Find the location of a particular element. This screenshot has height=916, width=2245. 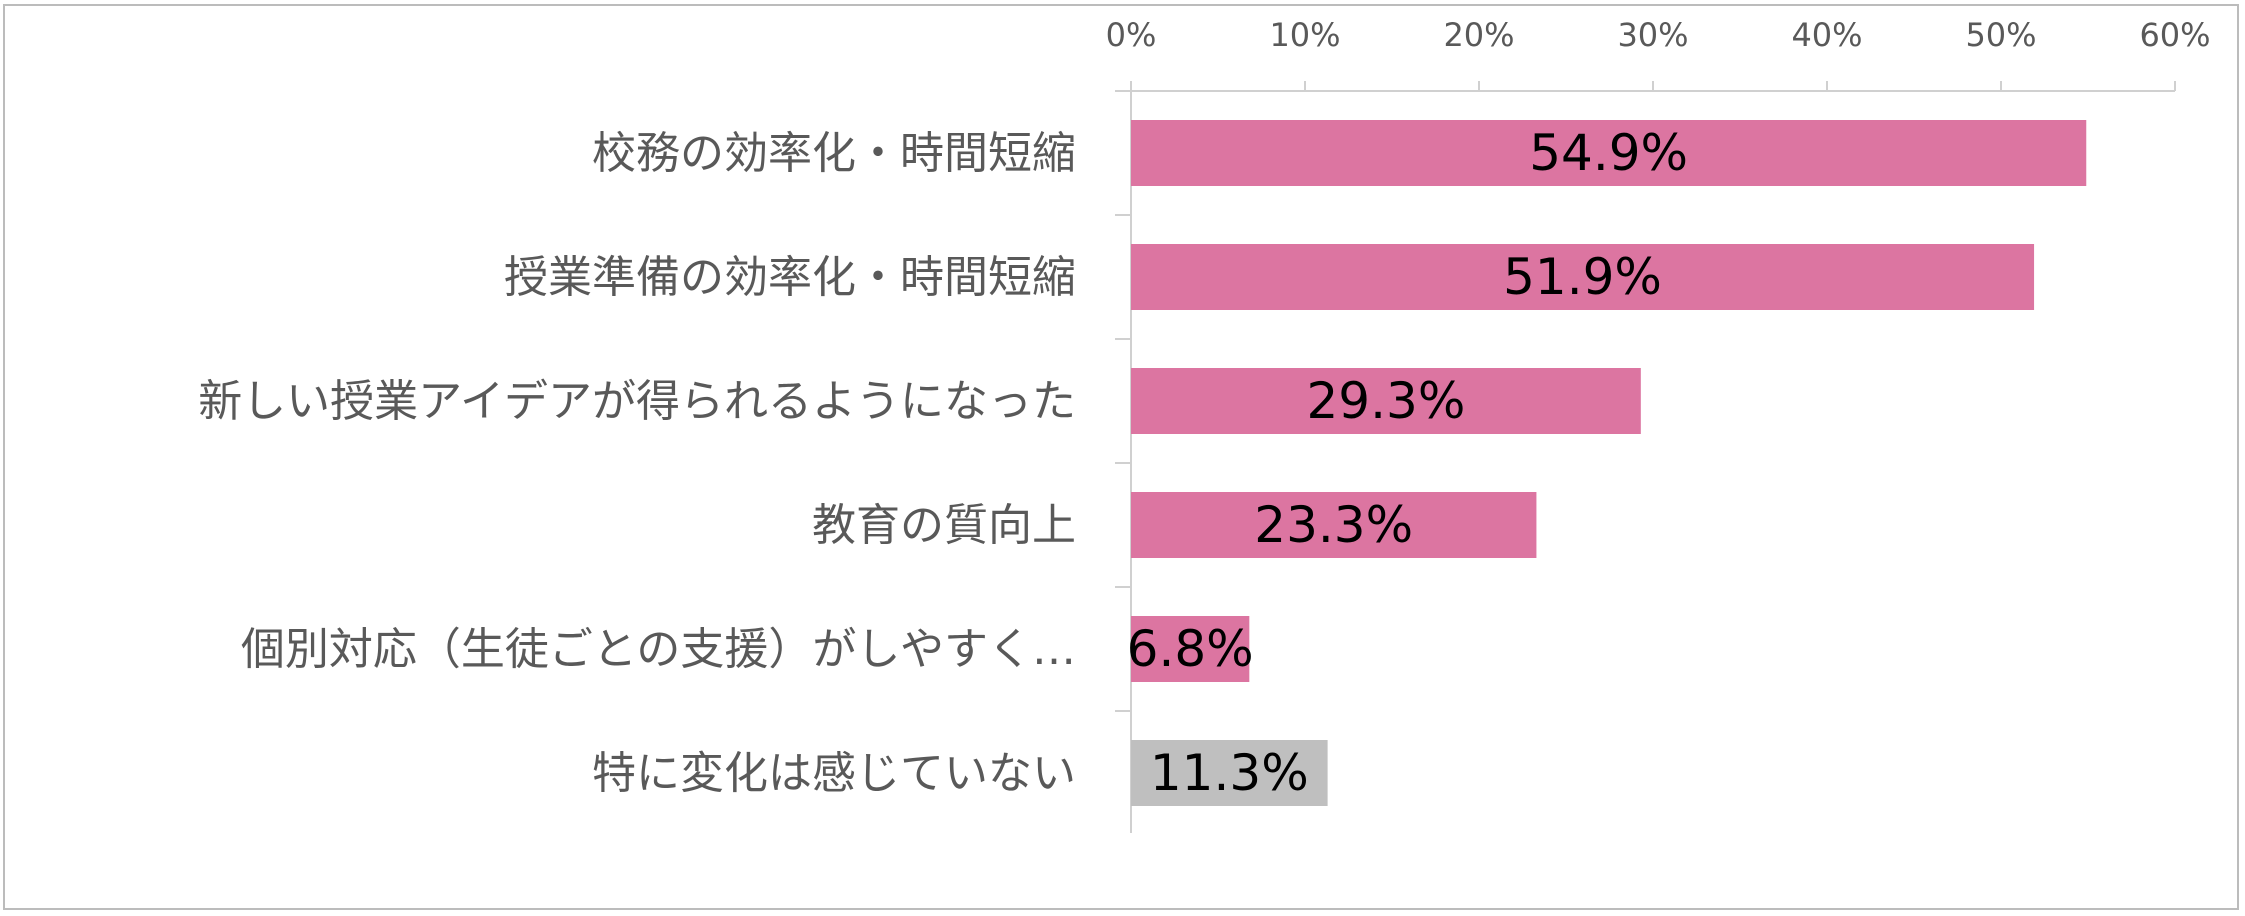

data-label: 54.9% is located at coordinates (1608, 153).